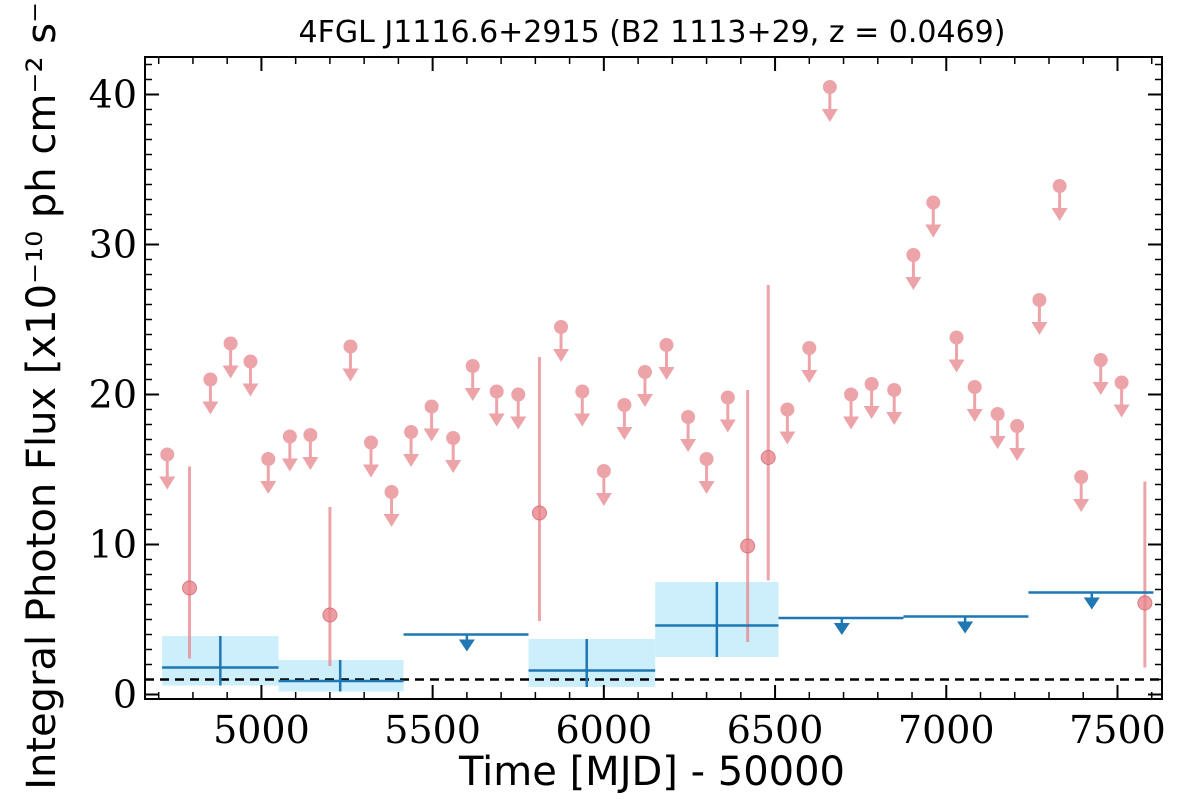 The height and width of the screenshot is (800, 1200). What do you see at coordinates (113, 395) in the screenshot?
I see `y-tick-label: 20` at bounding box center [113, 395].